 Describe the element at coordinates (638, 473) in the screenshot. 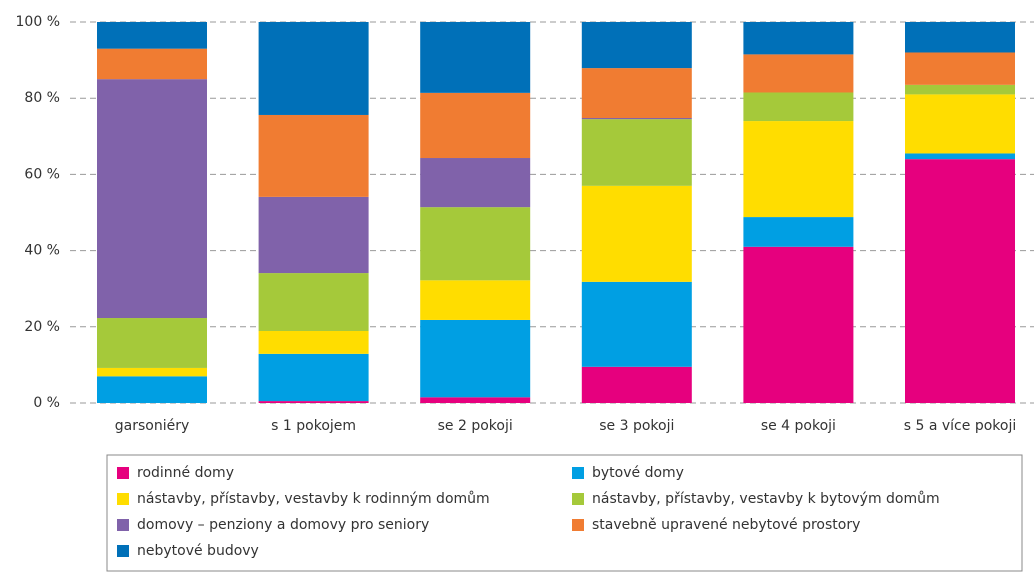

I see `legend-label: bytové domy` at that location.